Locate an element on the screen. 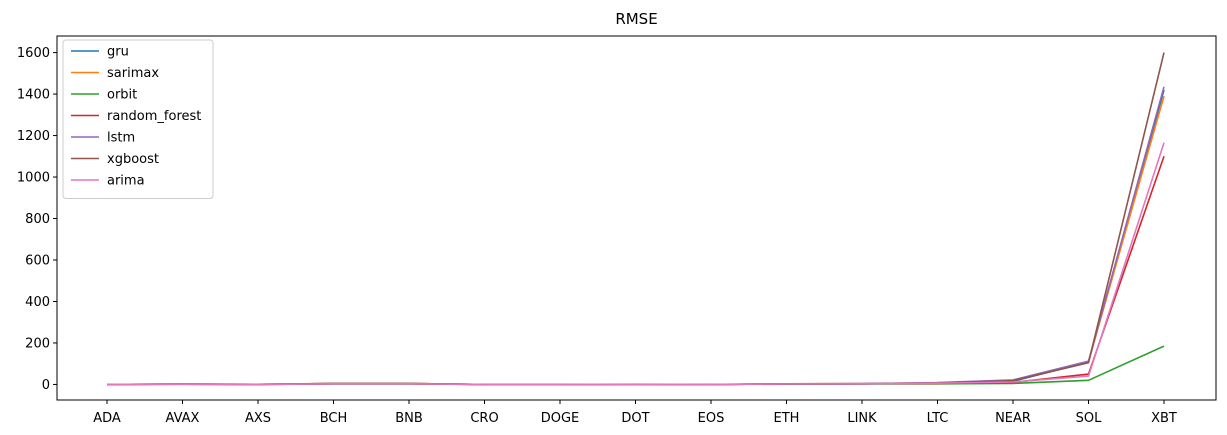 The height and width of the screenshot is (435, 1227). chart-title: RMSE is located at coordinates (636, 19).